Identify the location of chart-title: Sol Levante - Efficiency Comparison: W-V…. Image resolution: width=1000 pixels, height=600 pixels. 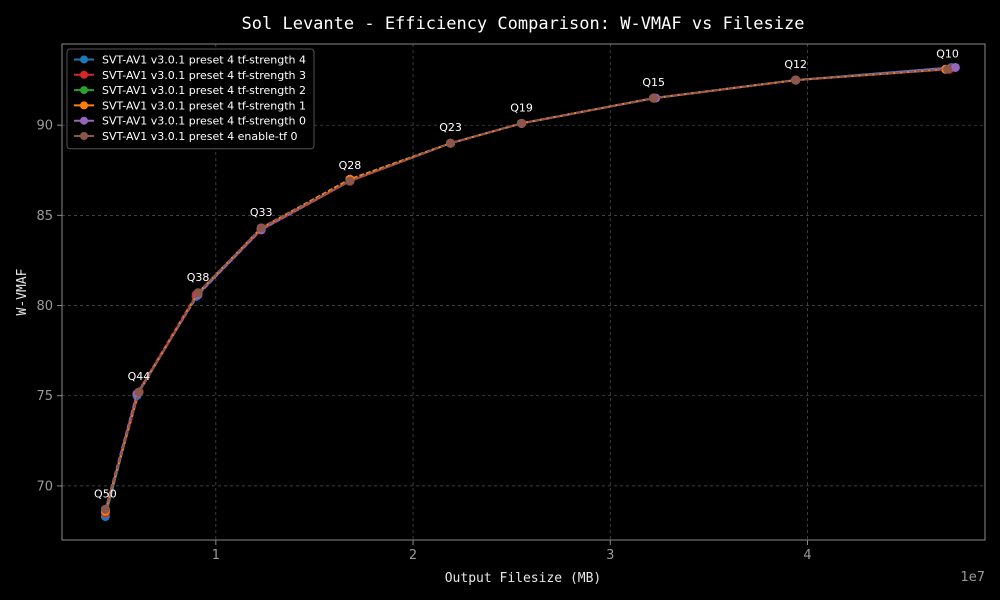
(523, 24).